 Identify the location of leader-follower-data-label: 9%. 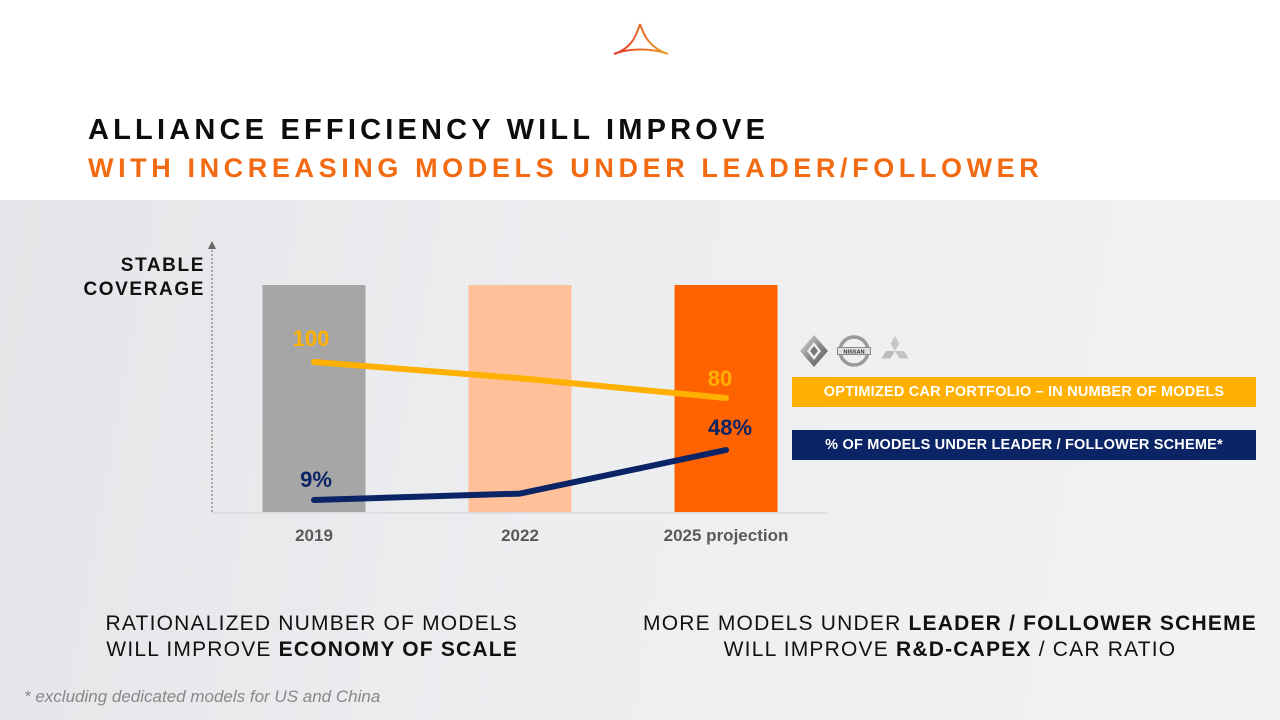
(316, 479).